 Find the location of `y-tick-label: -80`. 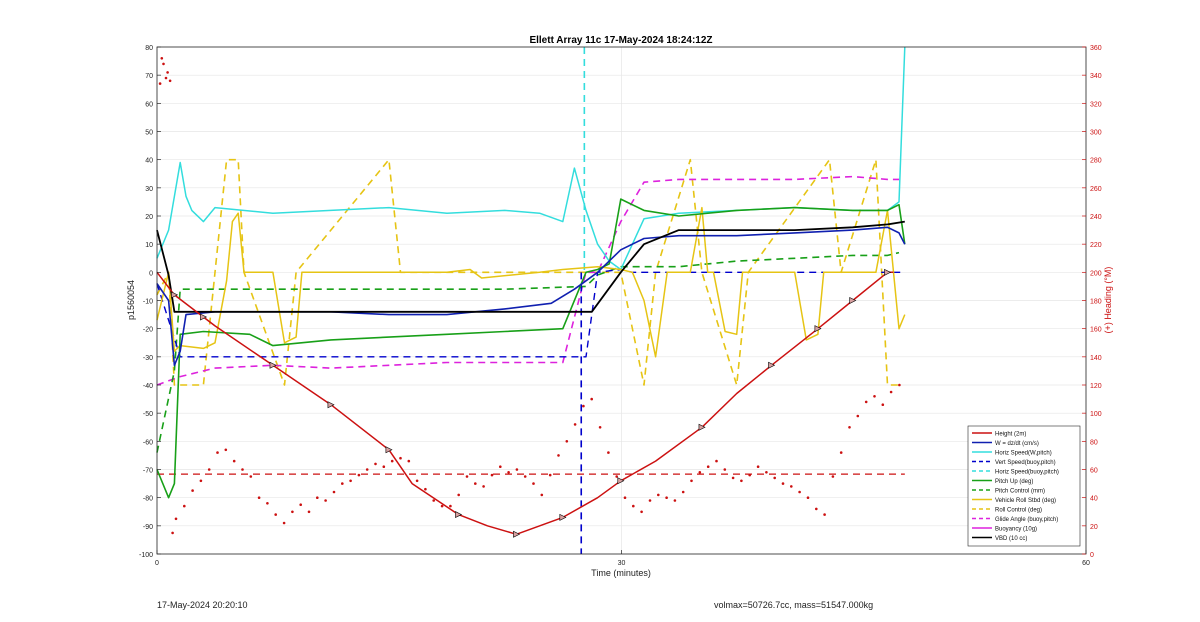

y-tick-label: -80 is located at coordinates (148, 499).